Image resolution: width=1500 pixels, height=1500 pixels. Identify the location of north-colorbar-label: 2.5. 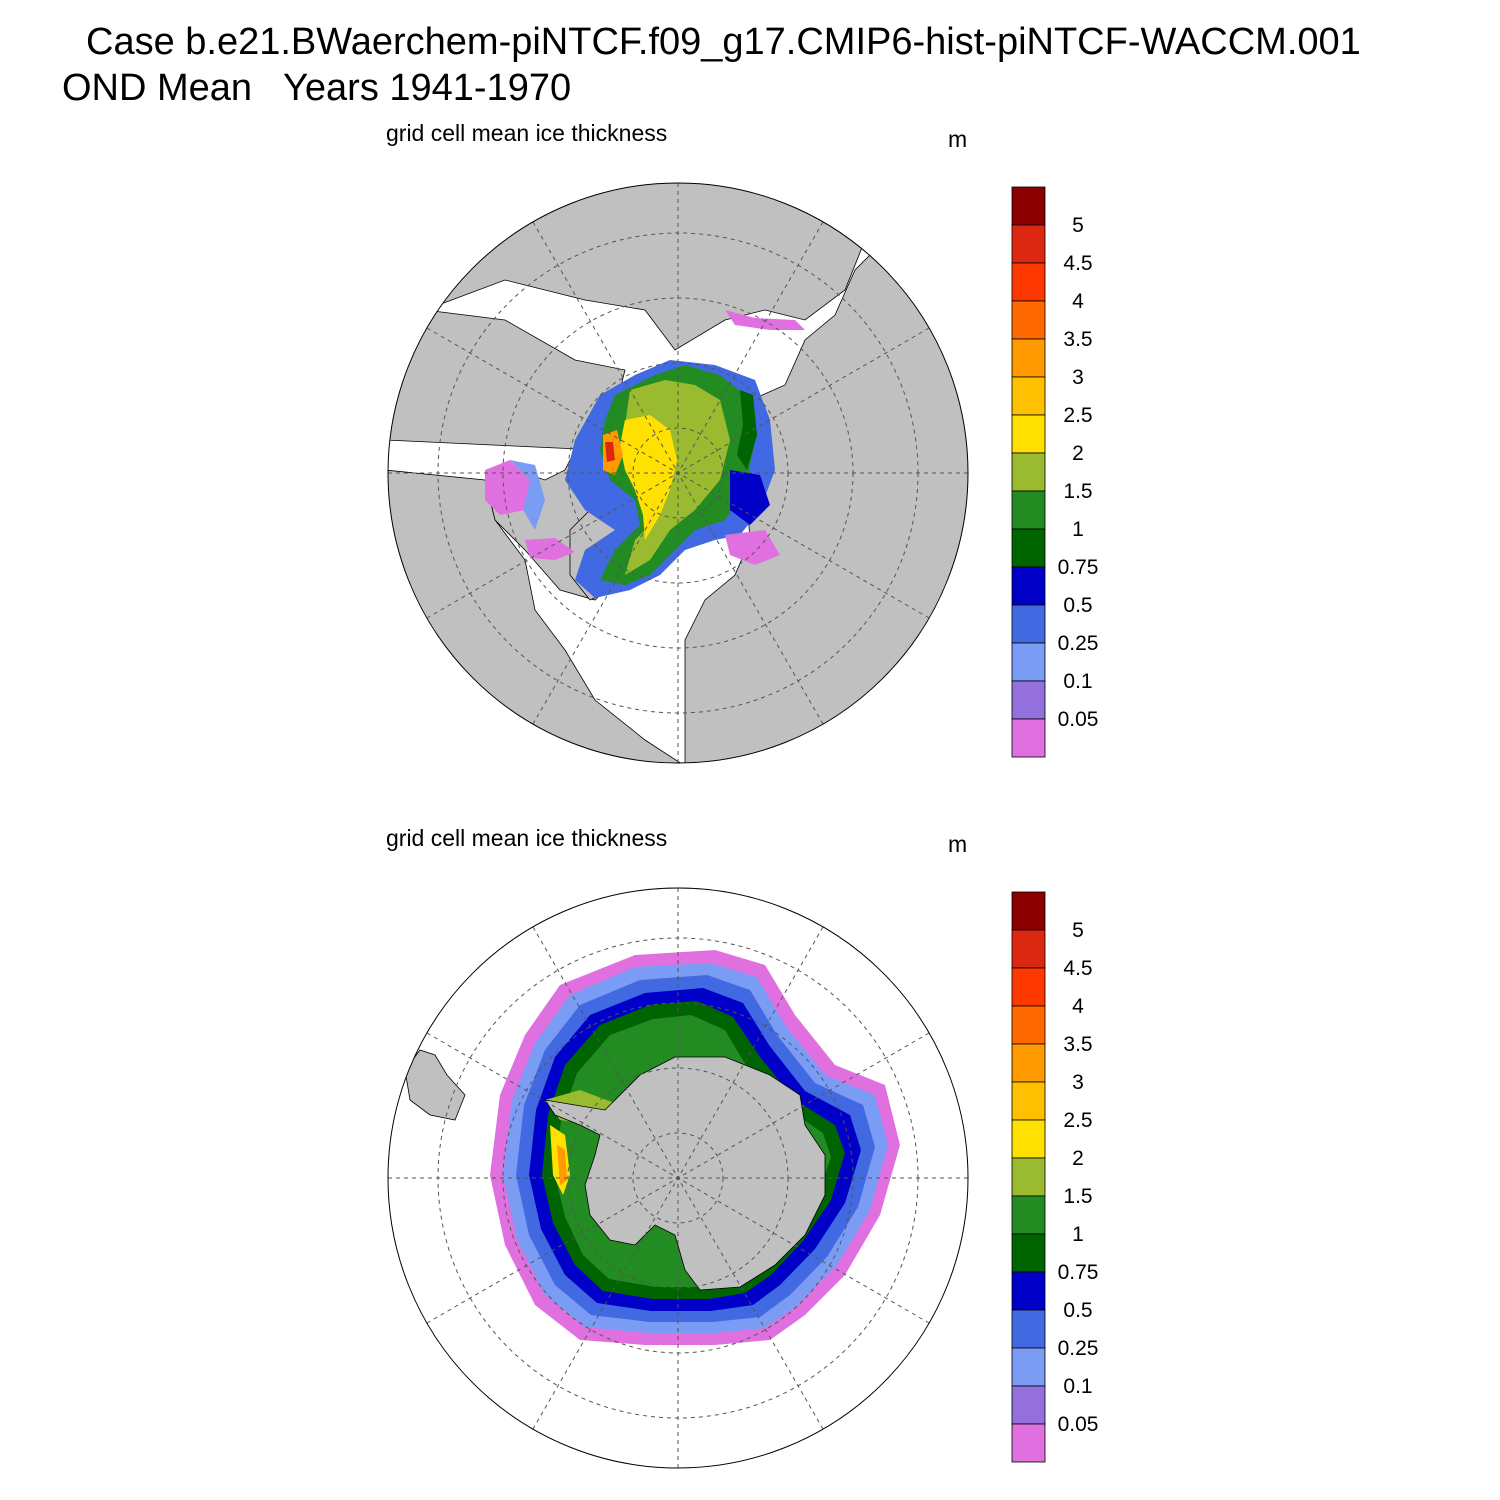
(1077, 415).